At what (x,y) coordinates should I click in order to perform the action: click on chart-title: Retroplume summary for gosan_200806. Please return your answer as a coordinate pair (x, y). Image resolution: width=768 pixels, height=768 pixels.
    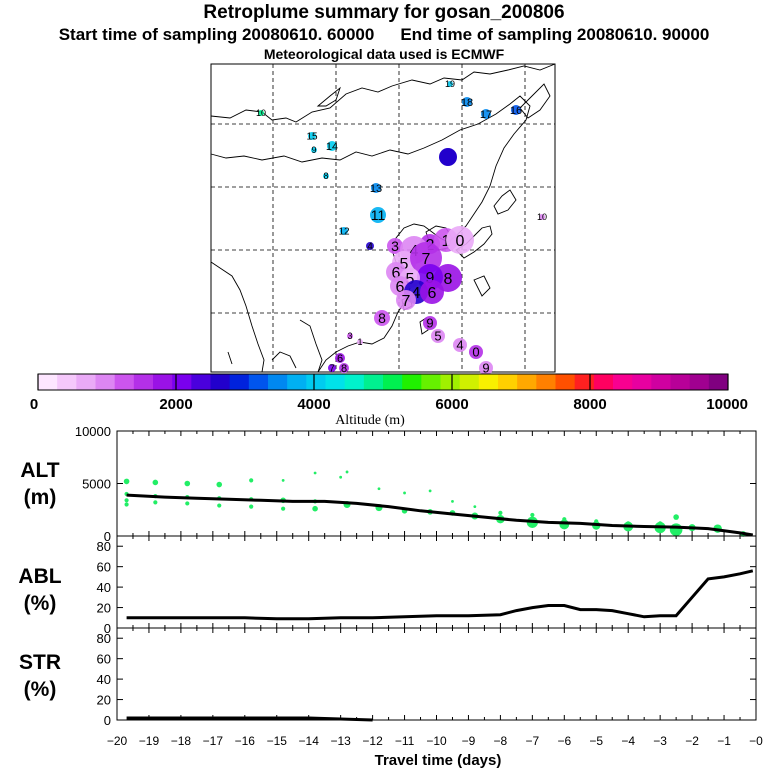
    Looking at the image, I should click on (384, 12).